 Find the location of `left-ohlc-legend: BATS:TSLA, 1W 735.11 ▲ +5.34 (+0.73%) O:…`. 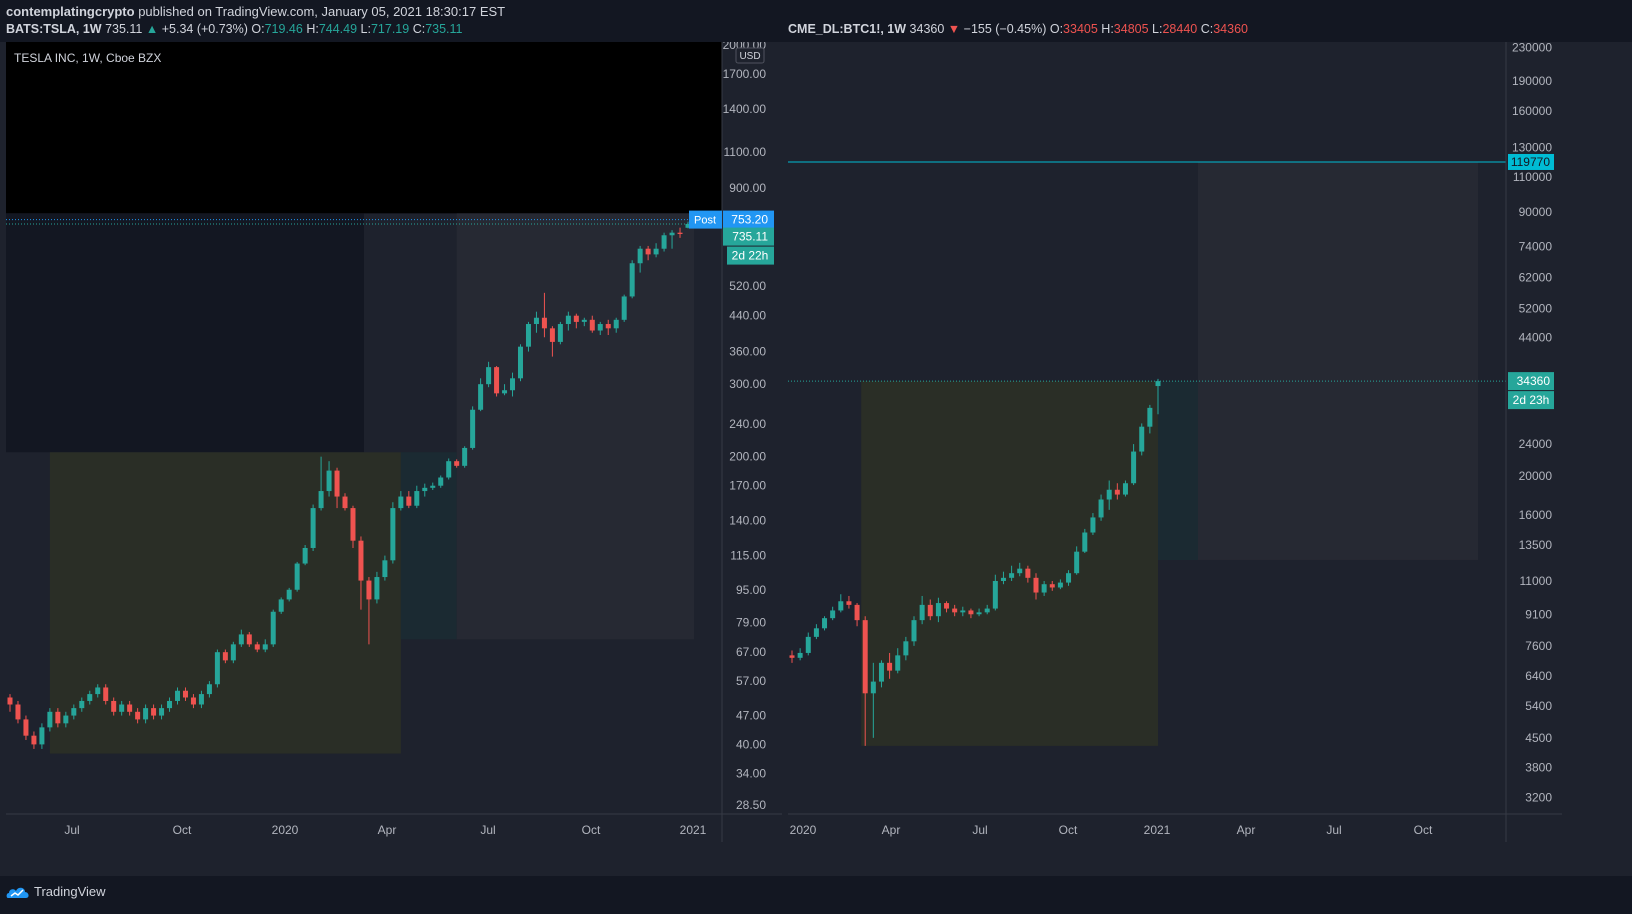

left-ohlc-legend: BATS:TSLA, 1W 735.11 ▲ +5.34 (+0.73%) O:… is located at coordinates (234, 29).